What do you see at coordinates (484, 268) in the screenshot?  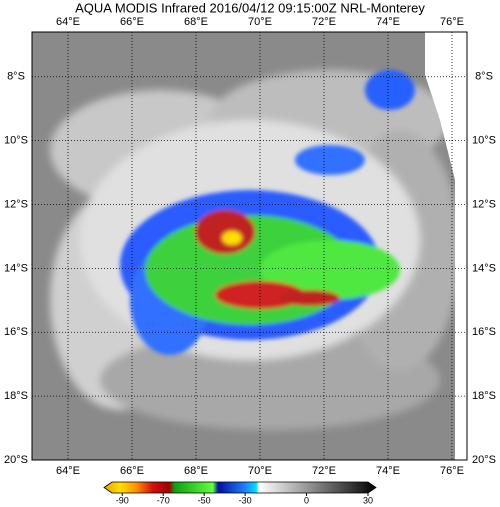 I see `lat-label-right: 14°S` at bounding box center [484, 268].